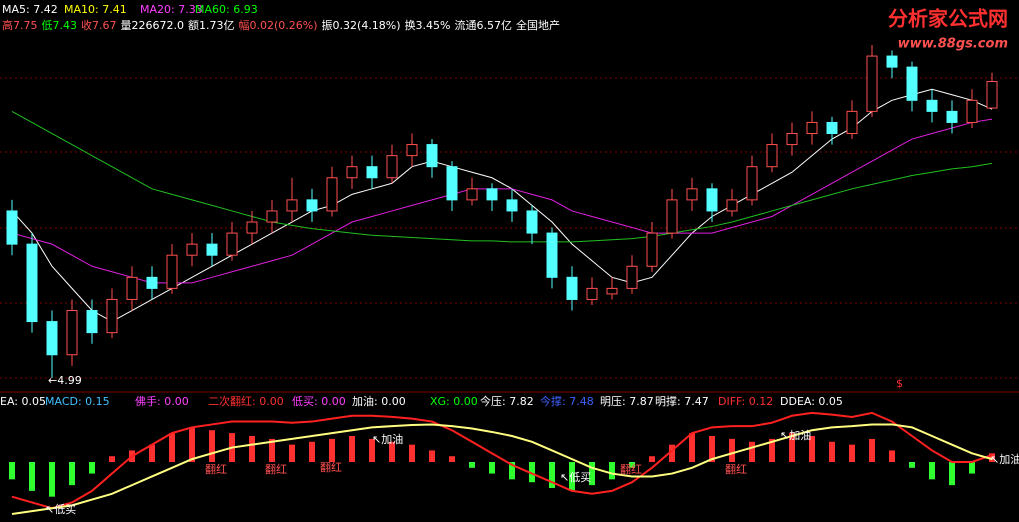 The image size is (1019, 522). What do you see at coordinates (811, 401) in the screenshot?
I see `indicator-label: DDEA: 0.05` at bounding box center [811, 401].